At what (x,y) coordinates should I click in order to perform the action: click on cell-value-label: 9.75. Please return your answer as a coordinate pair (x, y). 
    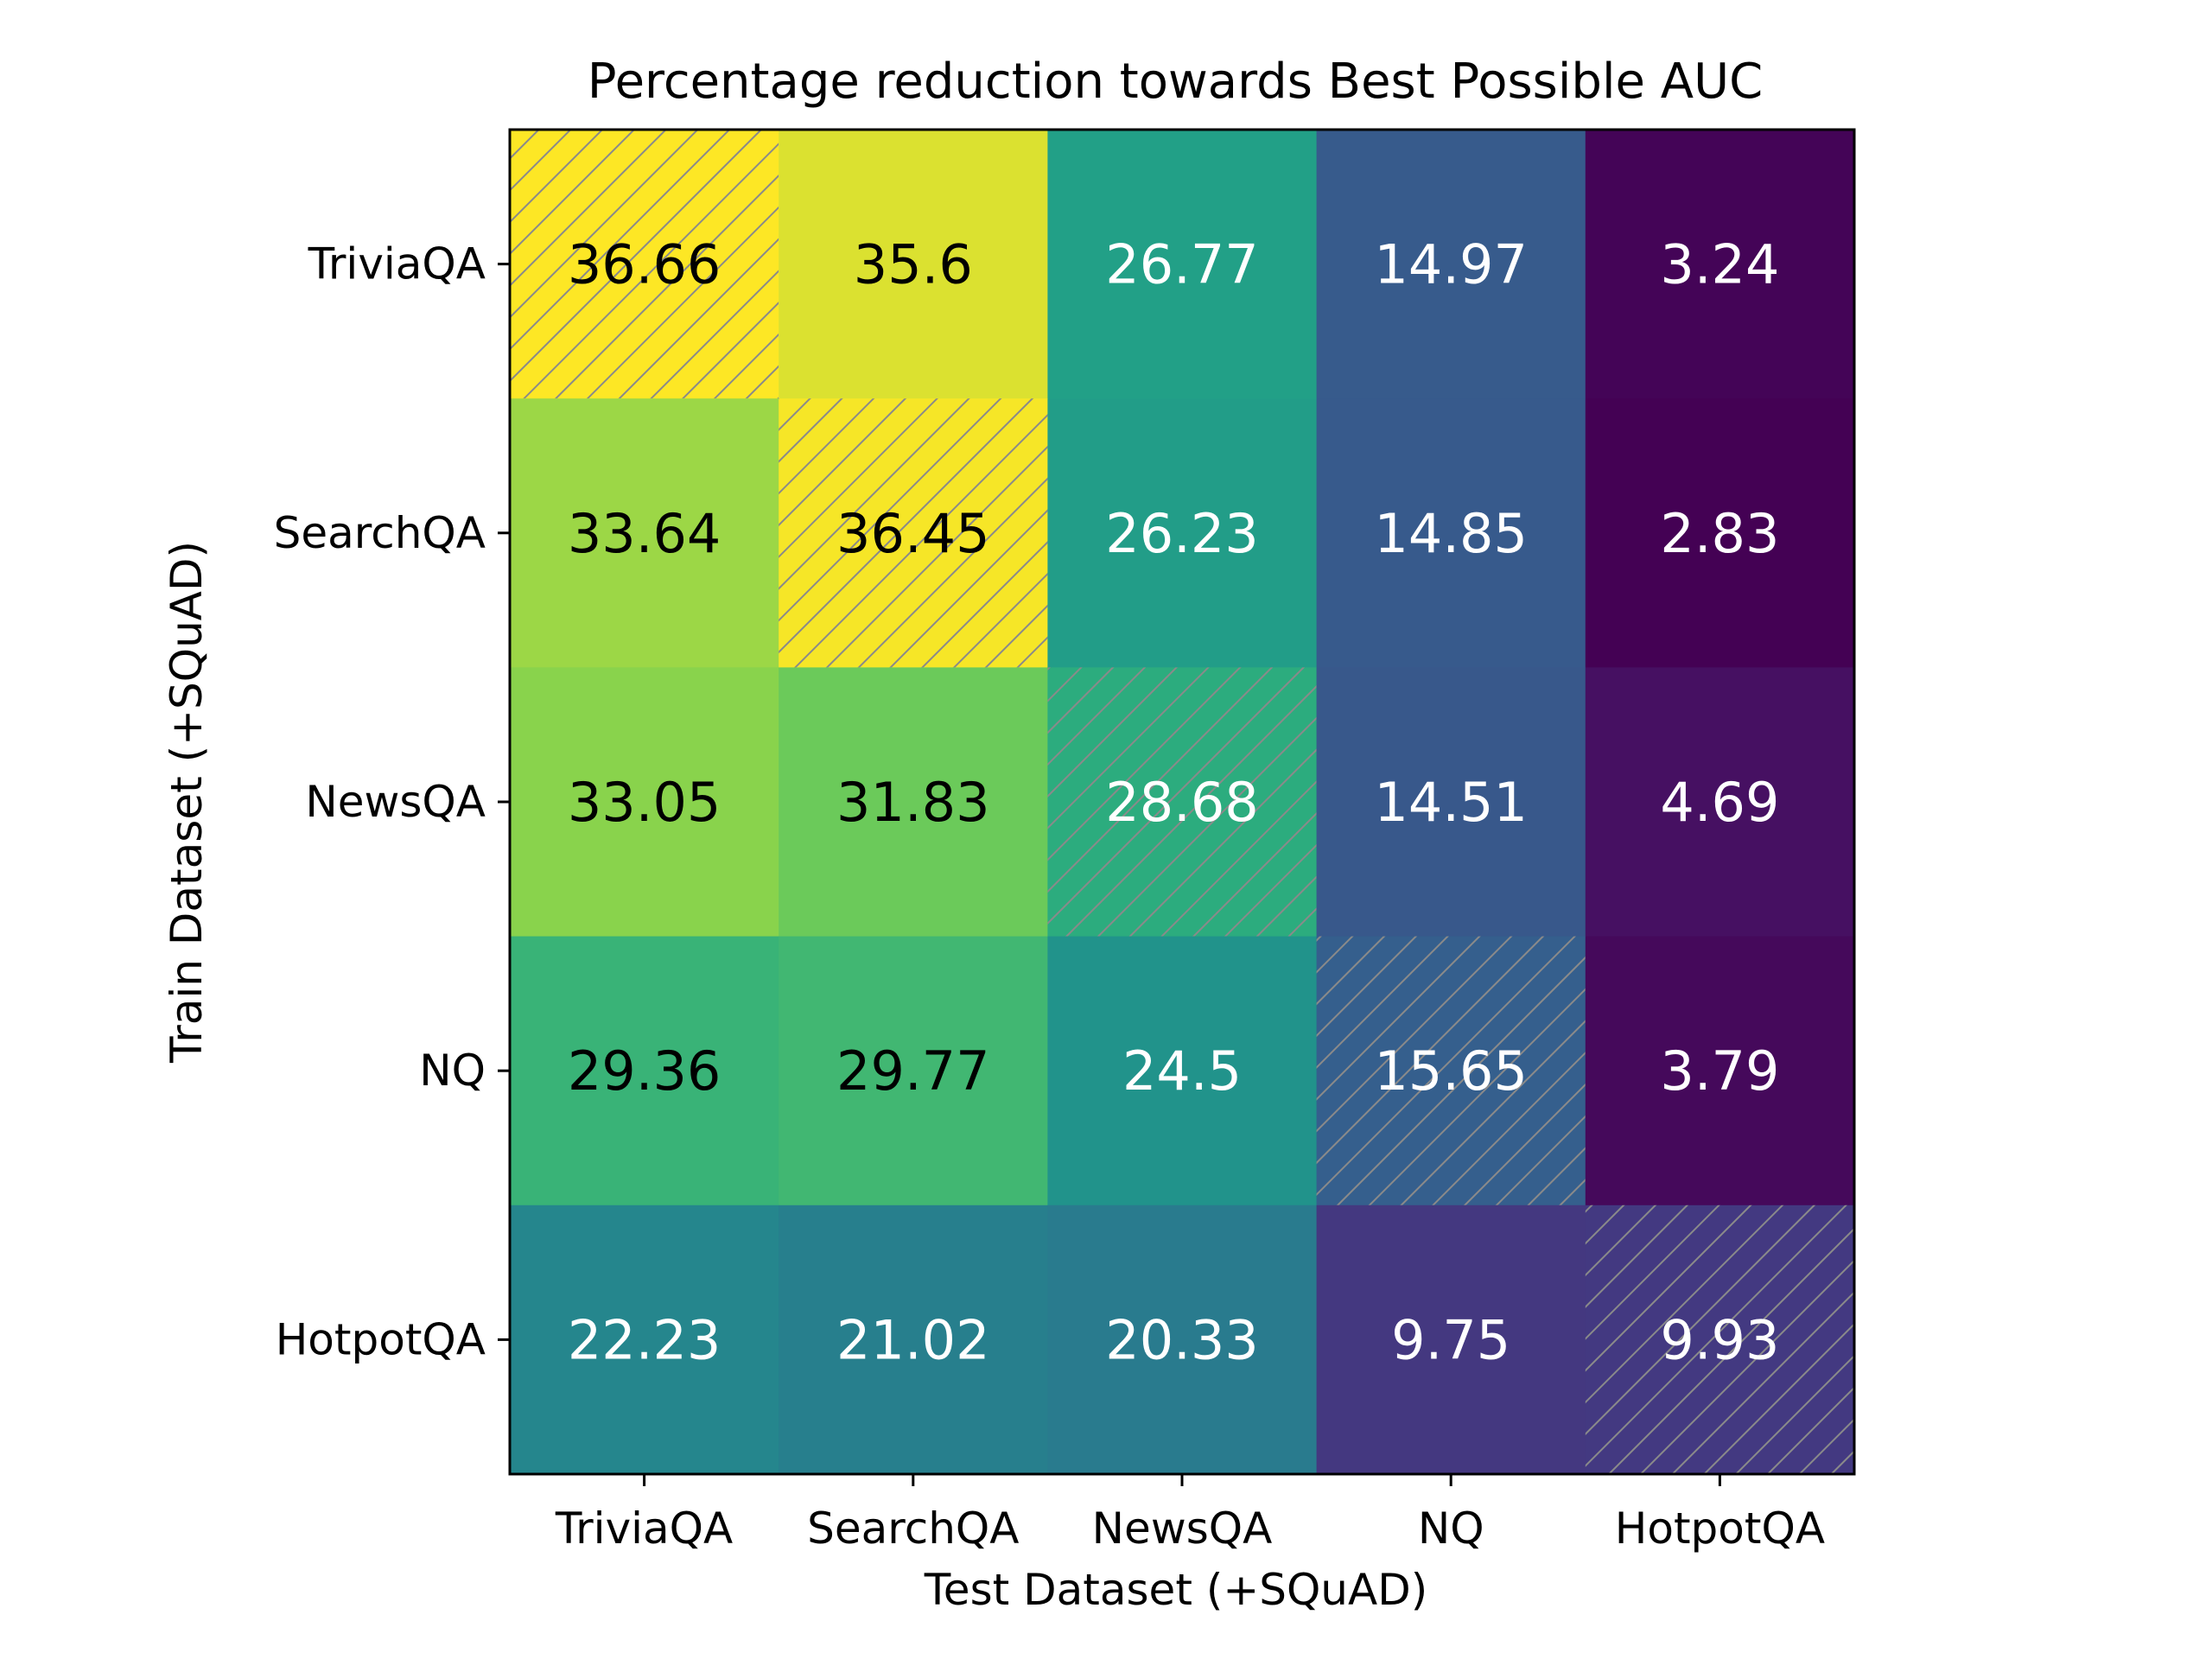
    Looking at the image, I should click on (1450, 1339).